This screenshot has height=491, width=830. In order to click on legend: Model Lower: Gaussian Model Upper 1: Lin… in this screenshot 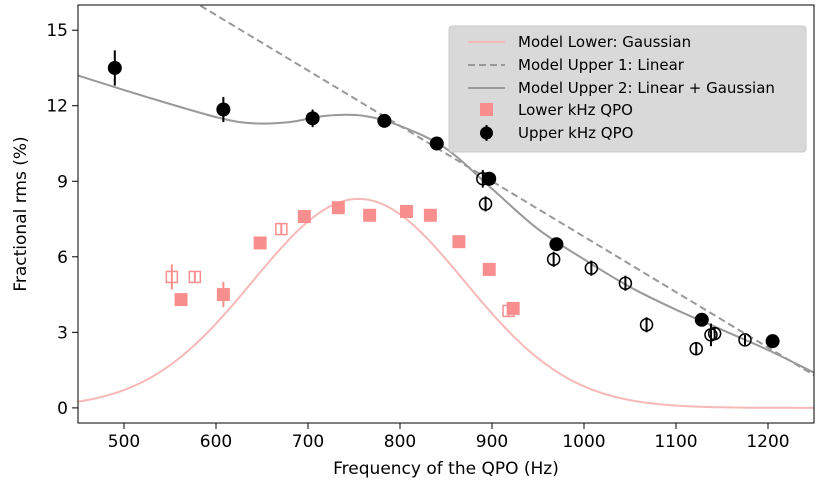, I will do `click(627, 89)`.